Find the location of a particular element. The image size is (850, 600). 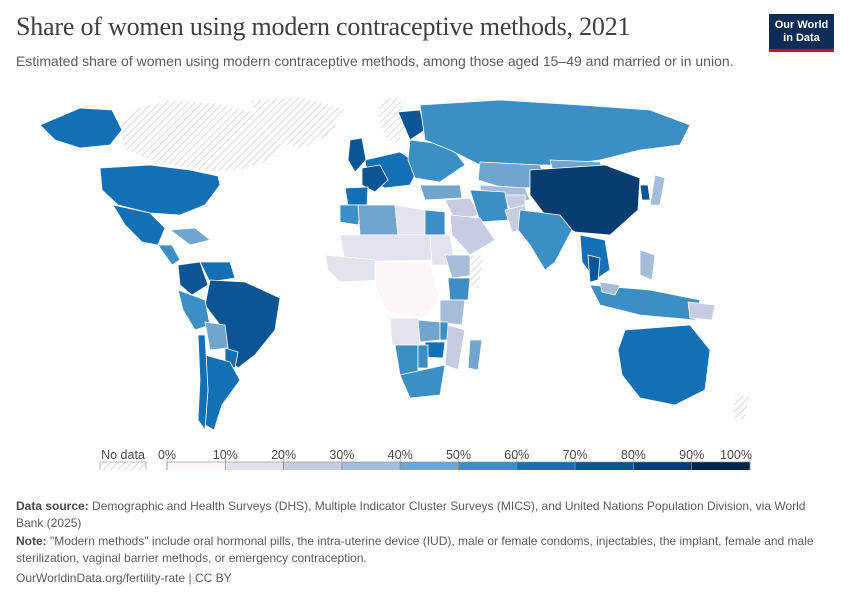

region-kenya is located at coordinates (459, 289).